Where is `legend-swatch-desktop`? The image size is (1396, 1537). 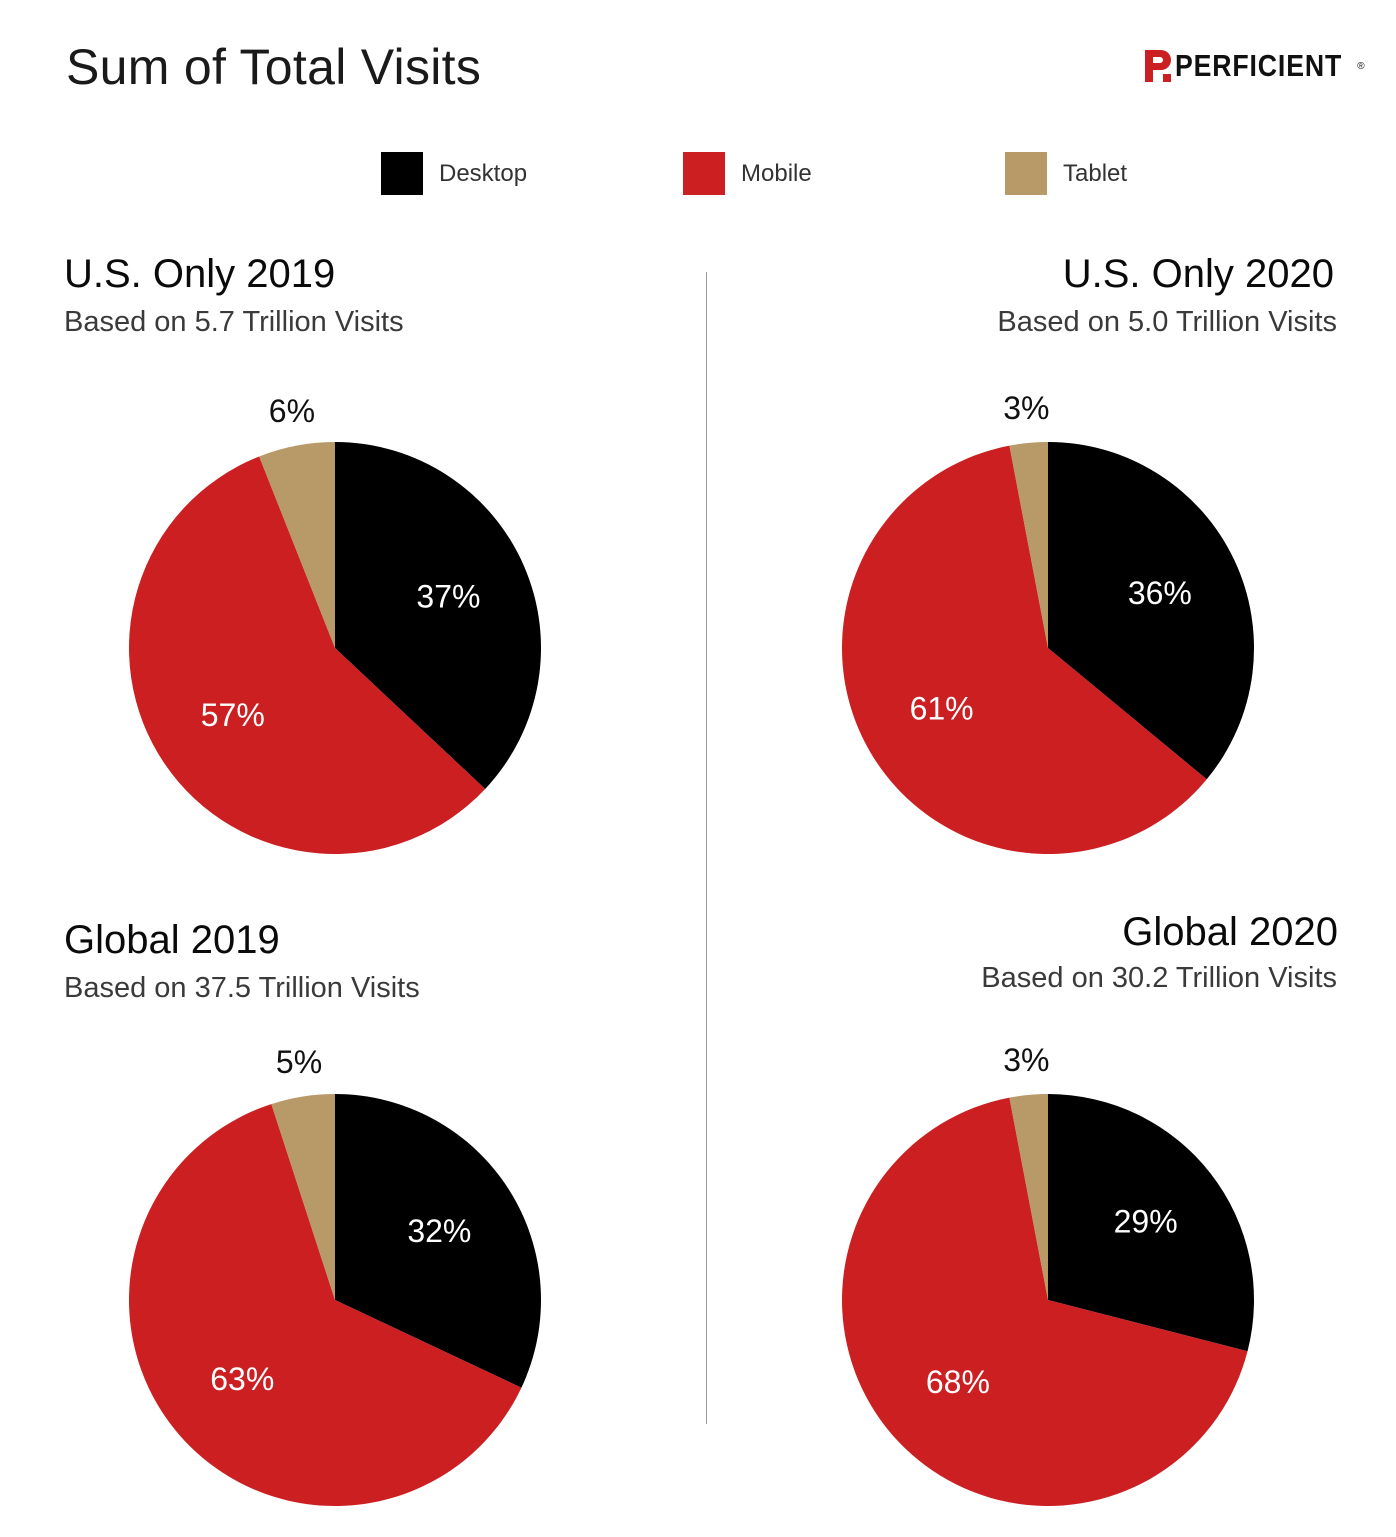 legend-swatch-desktop is located at coordinates (402, 173).